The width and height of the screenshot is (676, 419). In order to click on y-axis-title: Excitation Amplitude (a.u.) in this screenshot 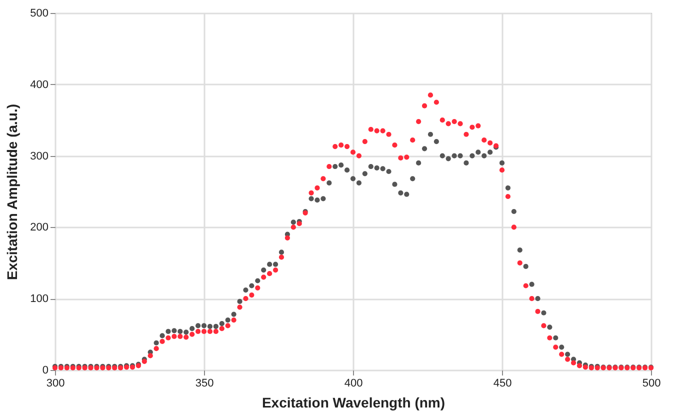, I will do `click(12, 192)`.